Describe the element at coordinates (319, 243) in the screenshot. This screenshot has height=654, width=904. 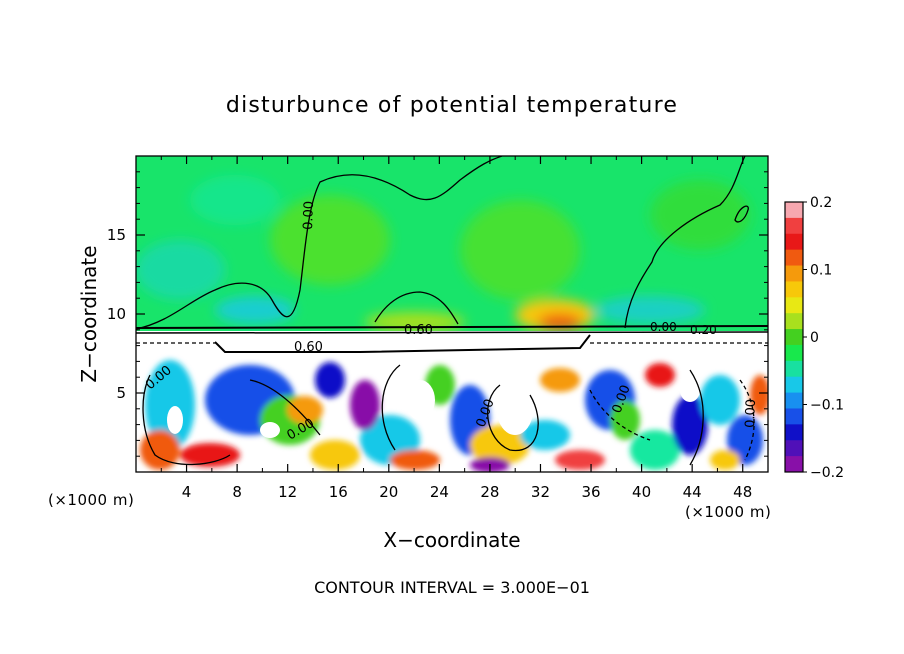
I see `contour-zero-upper` at that location.